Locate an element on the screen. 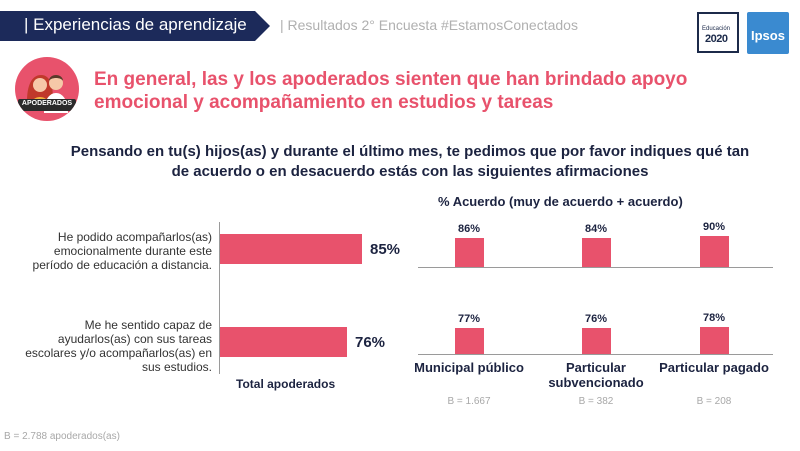 The image size is (800, 451). left-chart-axis is located at coordinates (219, 298).